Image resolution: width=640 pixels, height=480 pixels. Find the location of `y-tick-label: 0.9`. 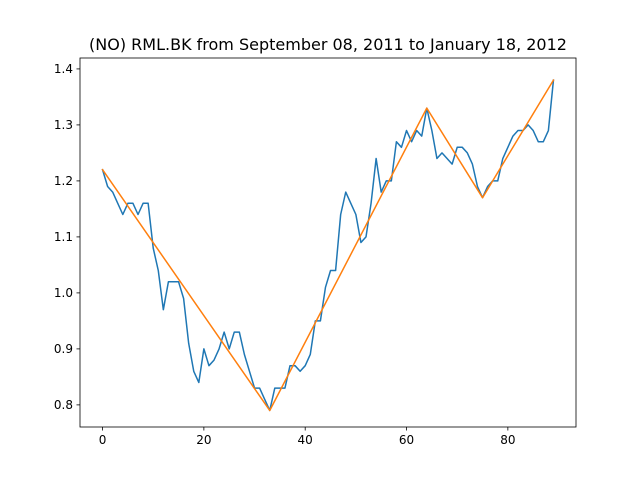

y-tick-label: 0.9 is located at coordinates (63, 349).